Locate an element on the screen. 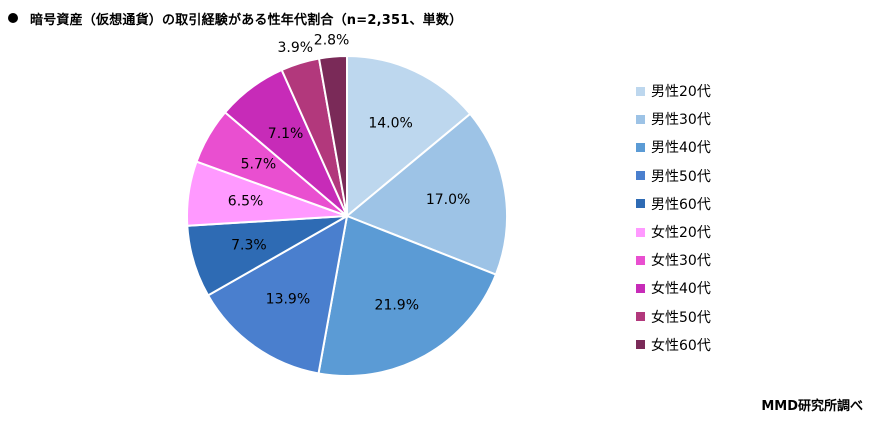 The image size is (871, 424). legend-label: 男性60代 is located at coordinates (681, 204).